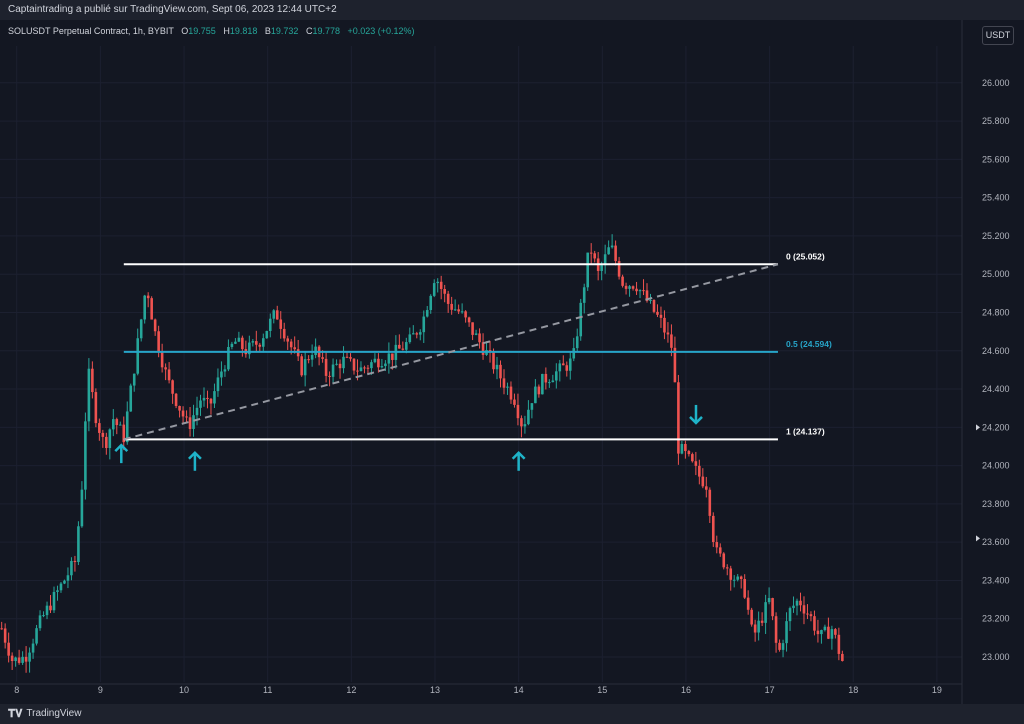  Describe the element at coordinates (284, 31) in the screenshot. I see `low-value: 19.732` at that location.